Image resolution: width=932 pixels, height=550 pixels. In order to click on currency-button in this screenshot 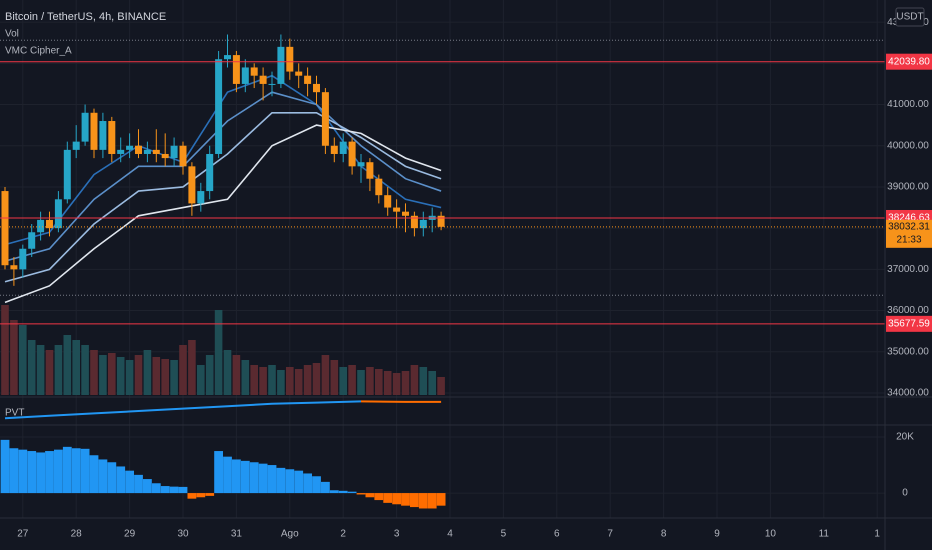, I will do `click(910, 17)`.